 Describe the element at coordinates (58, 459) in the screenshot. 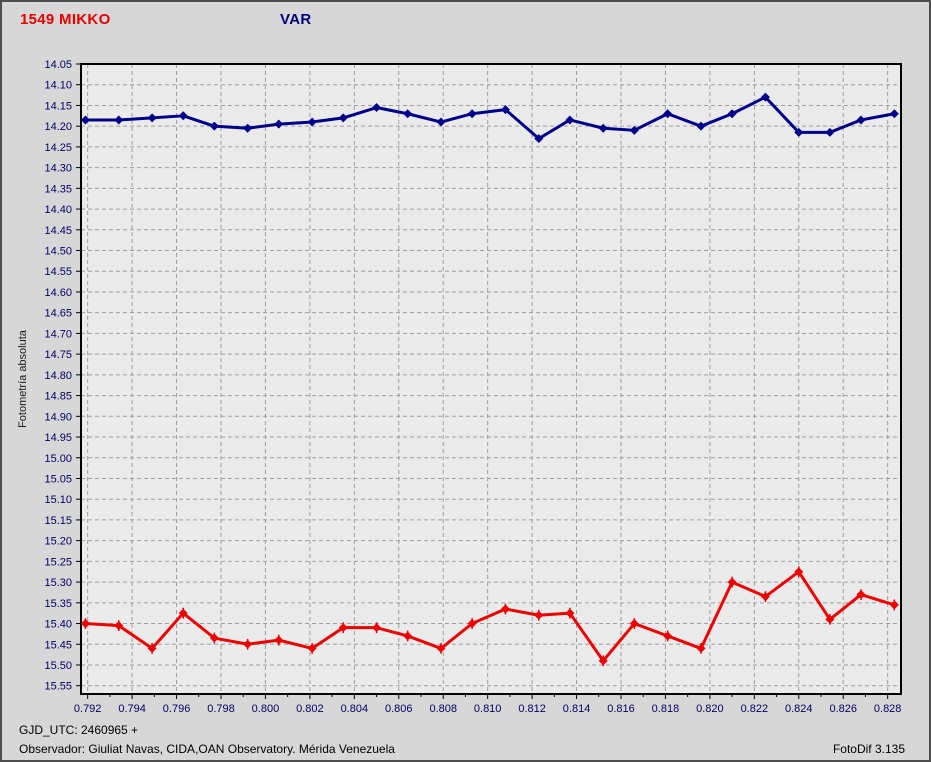

I see `svg-text: 15.00` at that location.